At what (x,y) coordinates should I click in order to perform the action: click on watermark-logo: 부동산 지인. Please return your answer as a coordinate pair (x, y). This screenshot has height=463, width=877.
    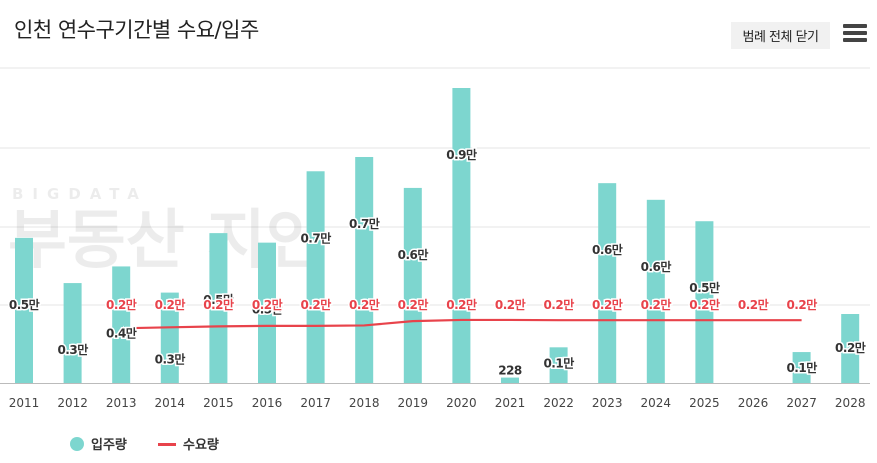
    Looking at the image, I should click on (166, 241).